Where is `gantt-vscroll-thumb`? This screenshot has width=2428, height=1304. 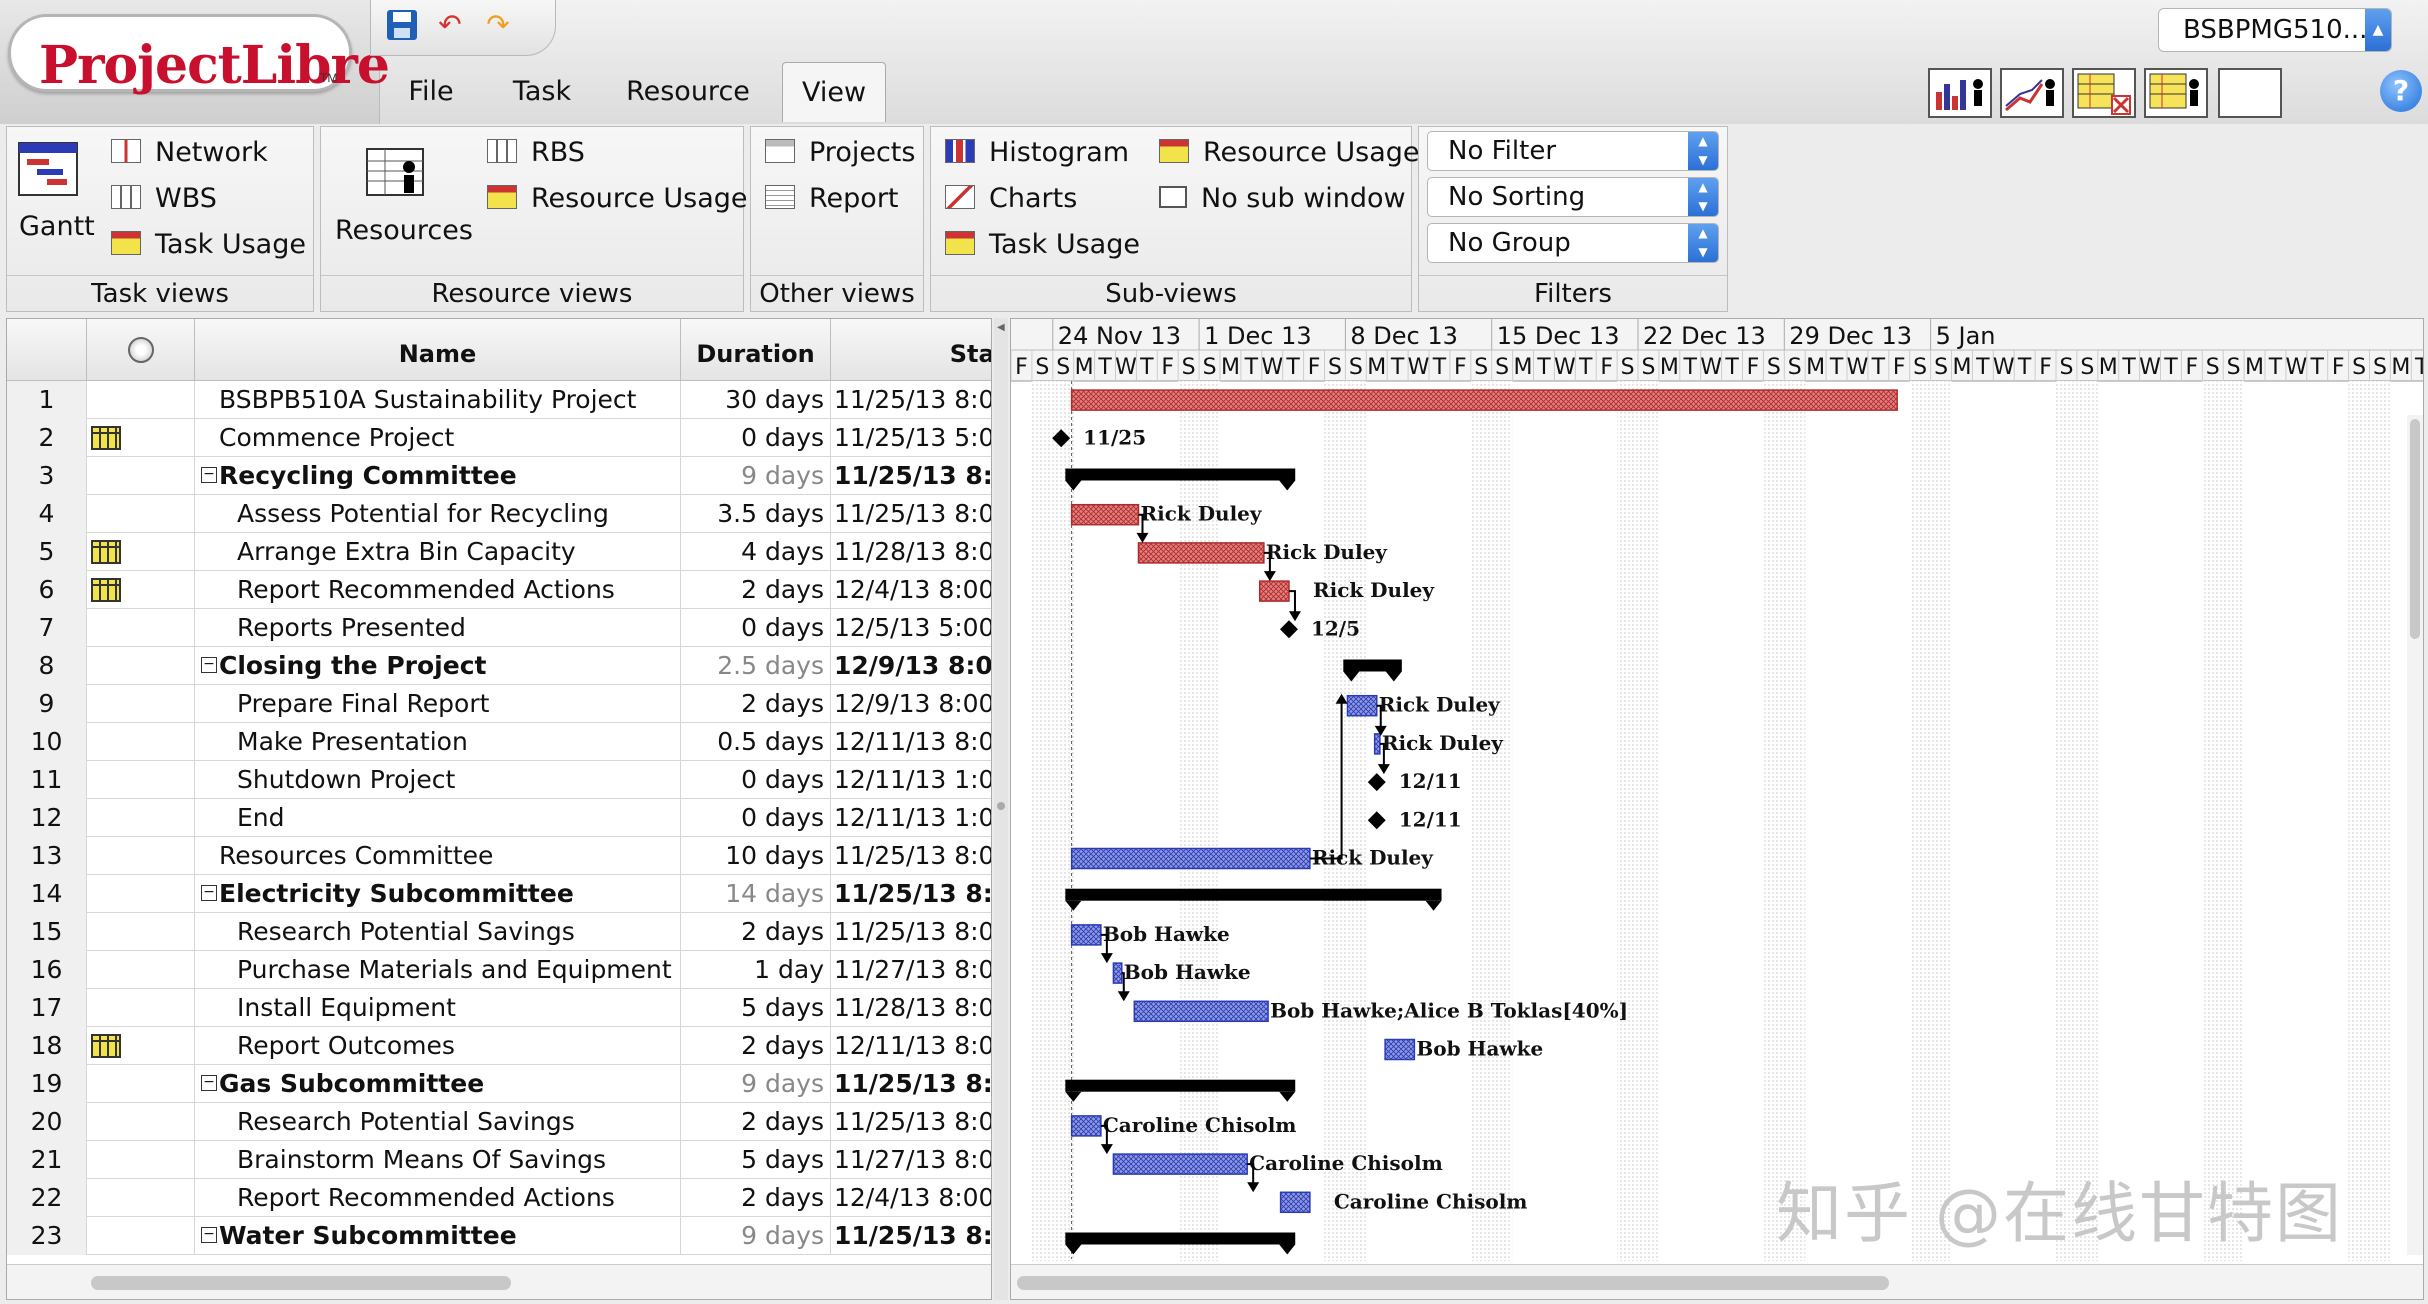 gantt-vscroll-thumb is located at coordinates (2415, 529).